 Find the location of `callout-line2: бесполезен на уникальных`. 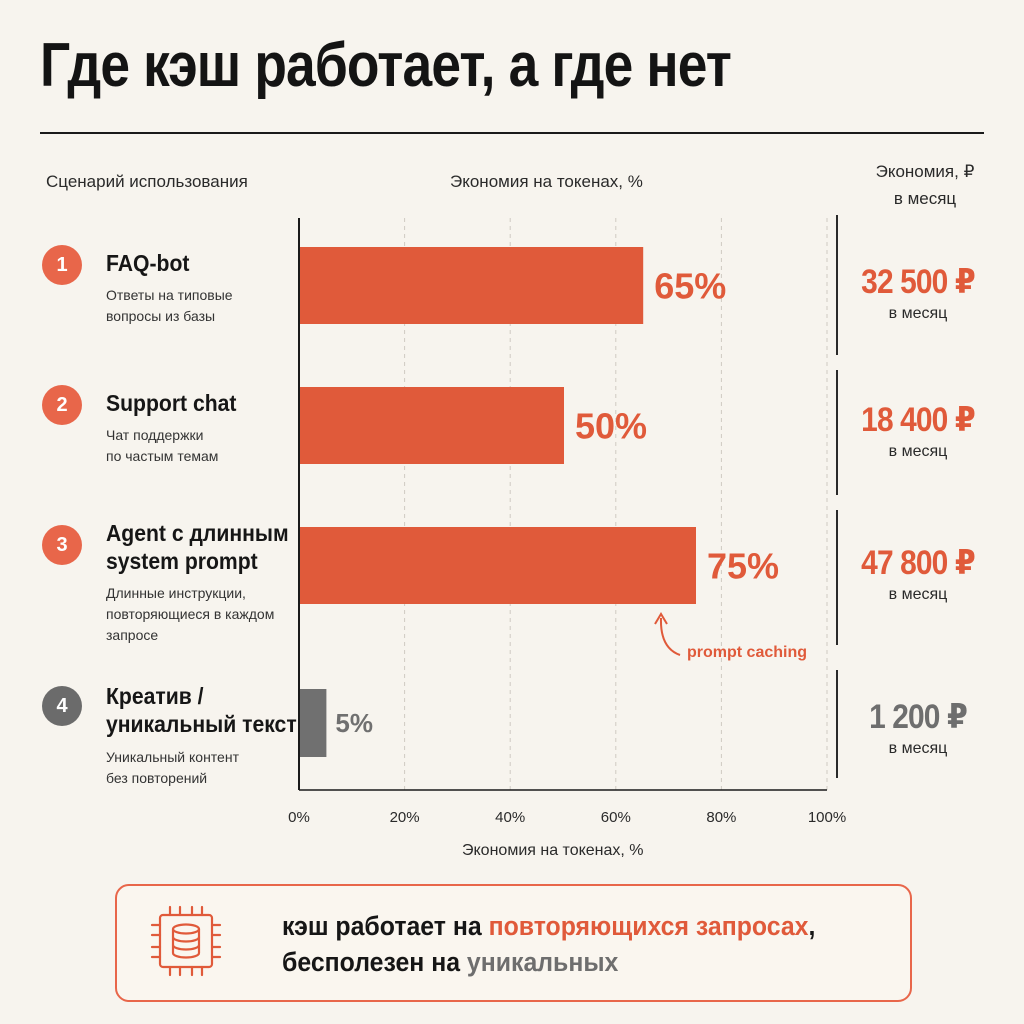

callout-line2: бесполезен на уникальных is located at coordinates (548, 962).